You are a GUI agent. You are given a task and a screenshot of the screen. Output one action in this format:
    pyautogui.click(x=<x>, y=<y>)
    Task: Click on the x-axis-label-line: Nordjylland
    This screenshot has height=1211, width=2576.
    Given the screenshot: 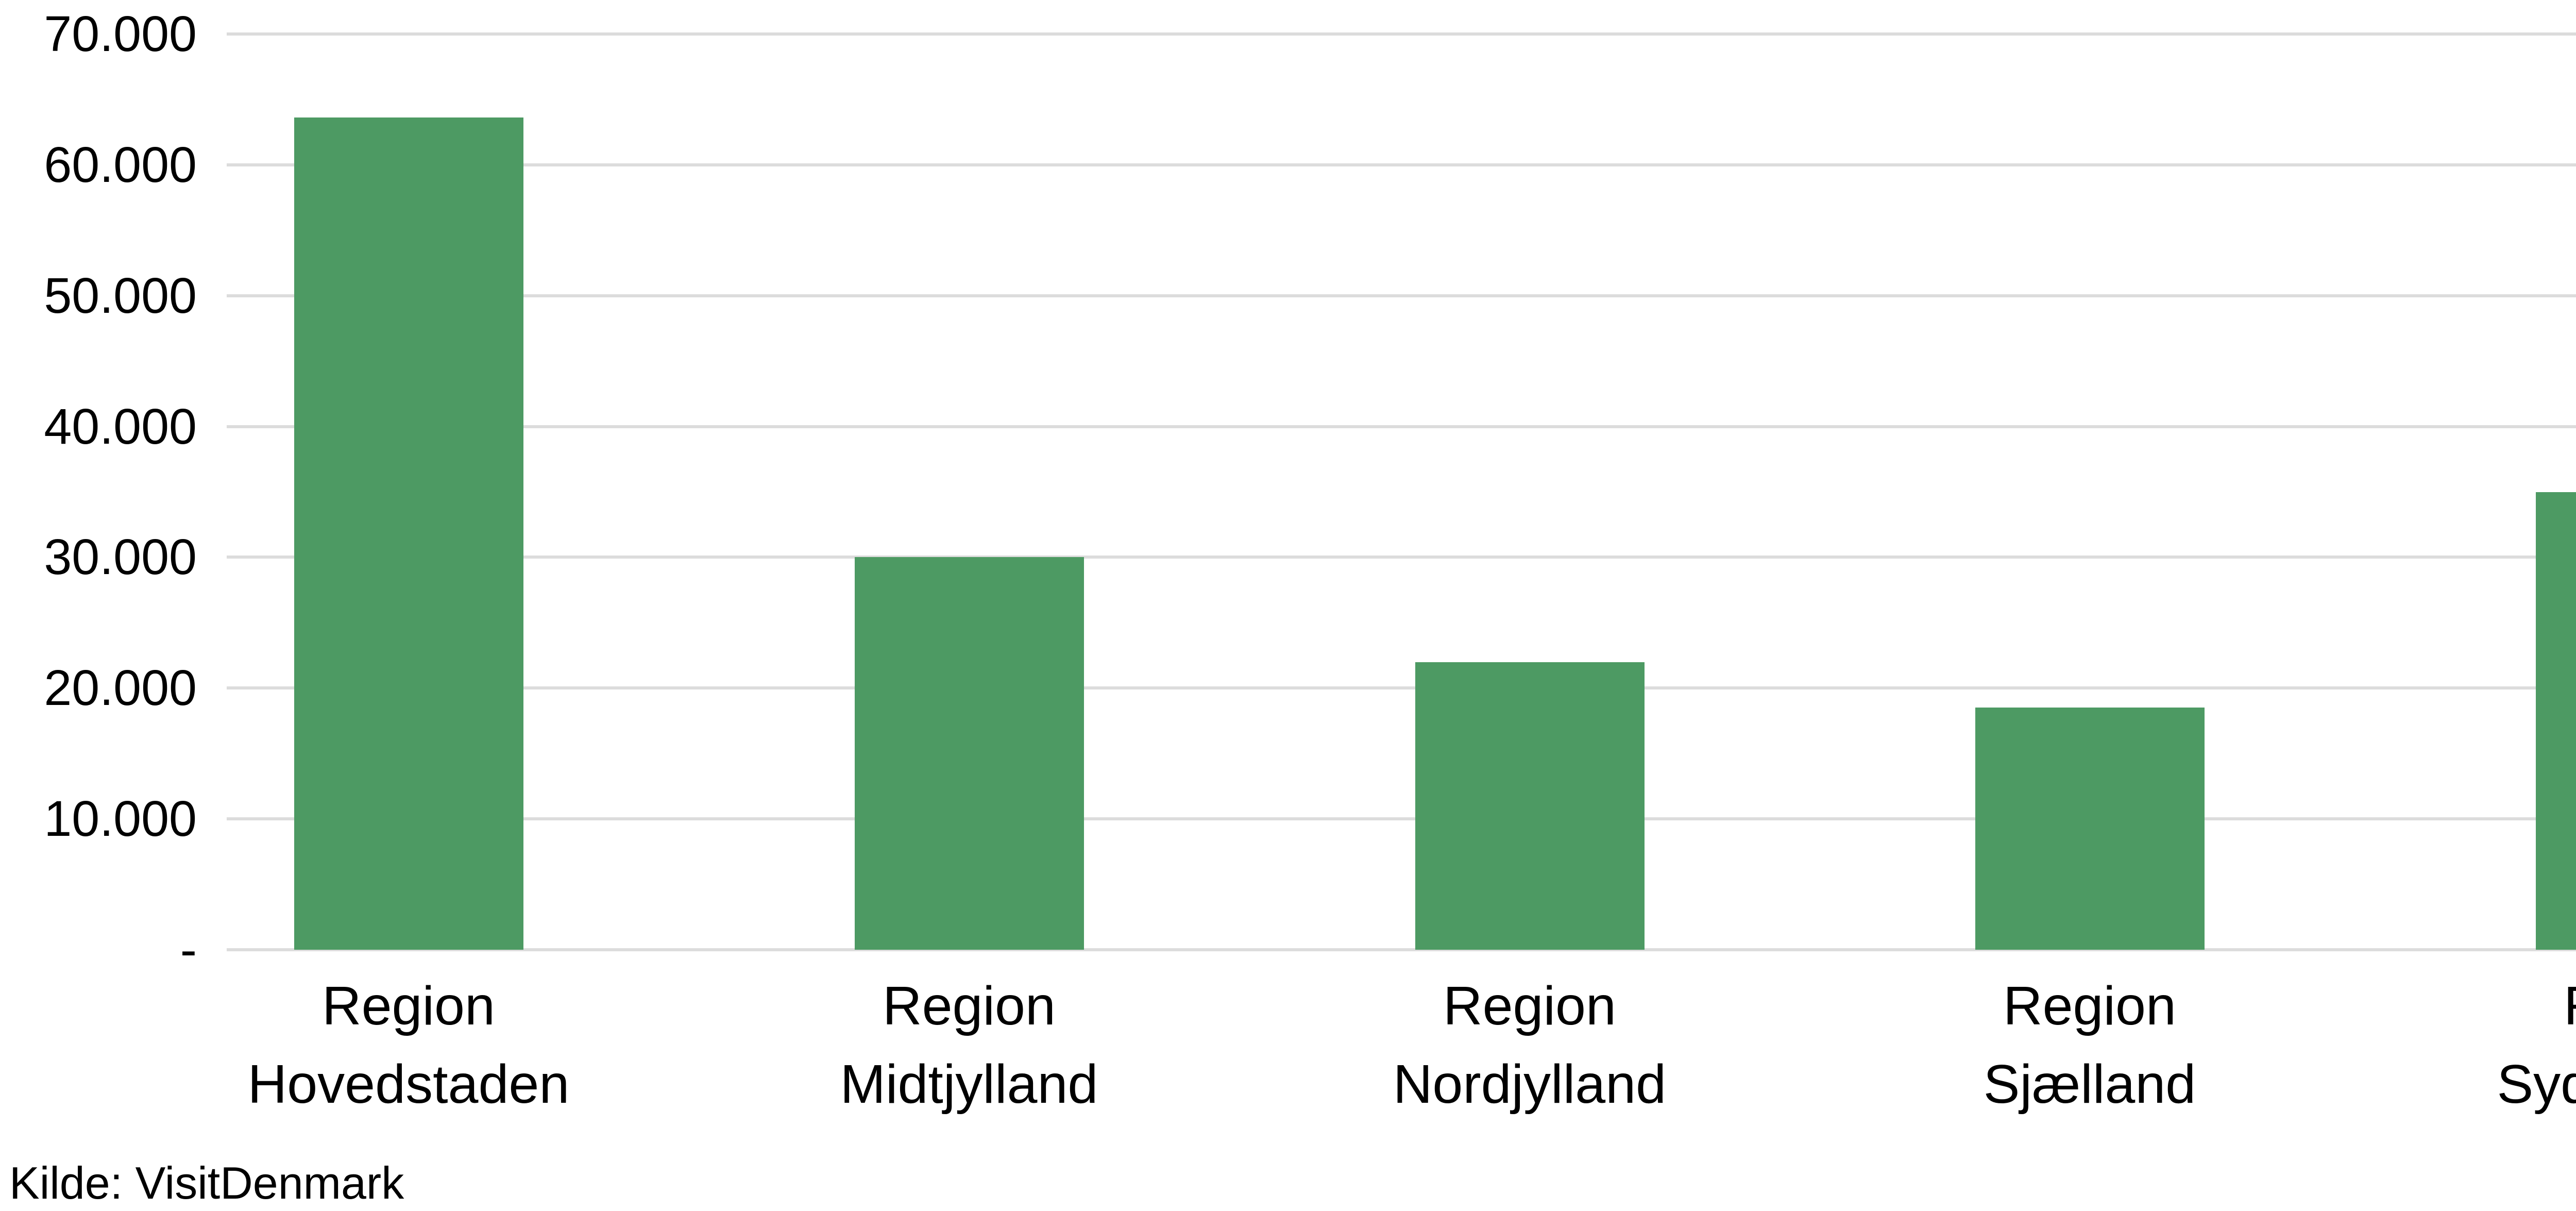 What is the action you would take?
    pyautogui.click(x=1530, y=1085)
    